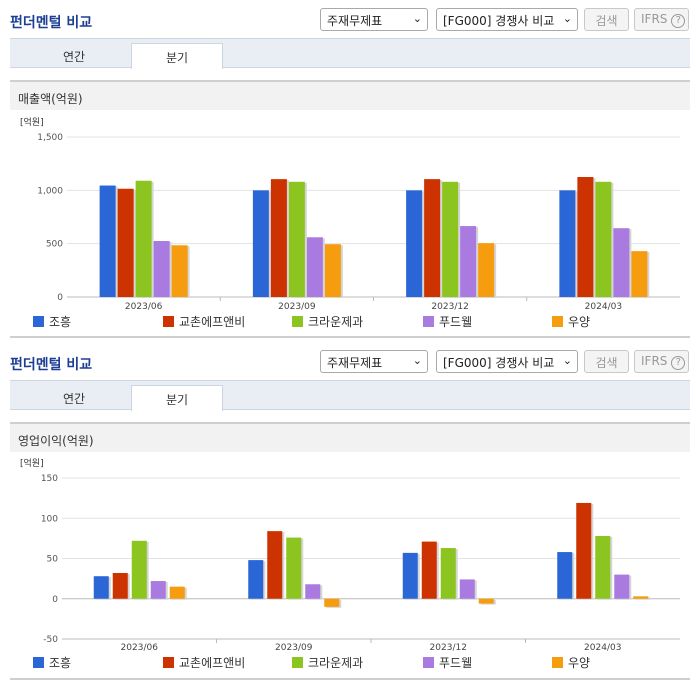  Describe the element at coordinates (32, 122) in the screenshot. I see `y-unit-label: [억원]` at that location.